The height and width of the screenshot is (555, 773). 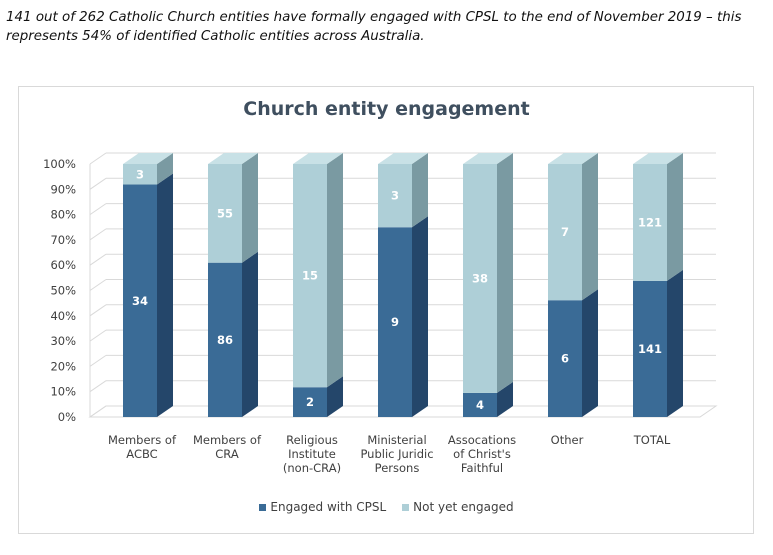 I want to click on category-label-3: Ministerial Public Juridic Persons, so click(x=396, y=454).